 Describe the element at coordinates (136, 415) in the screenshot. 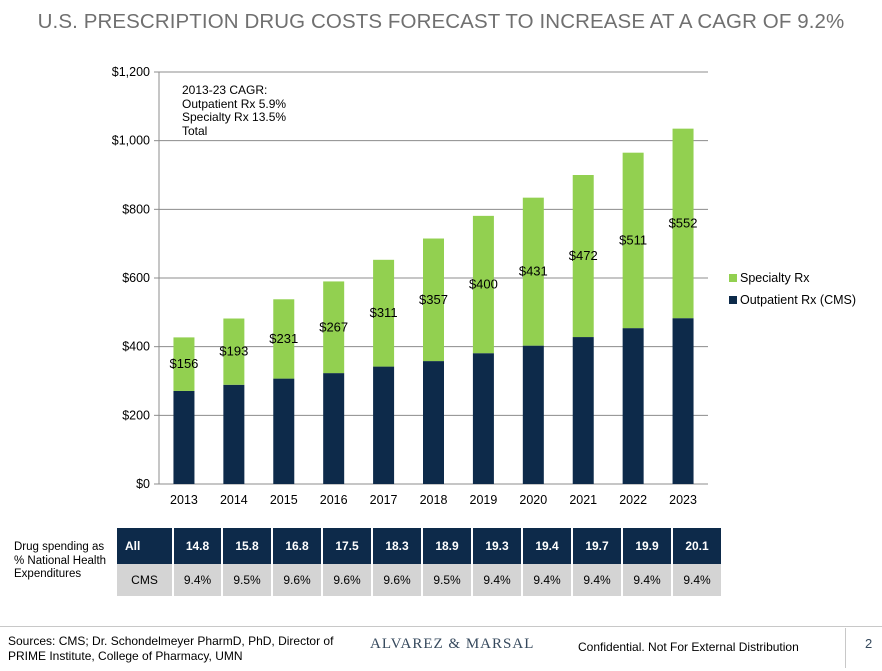

I see `y-tick-label: $200` at that location.